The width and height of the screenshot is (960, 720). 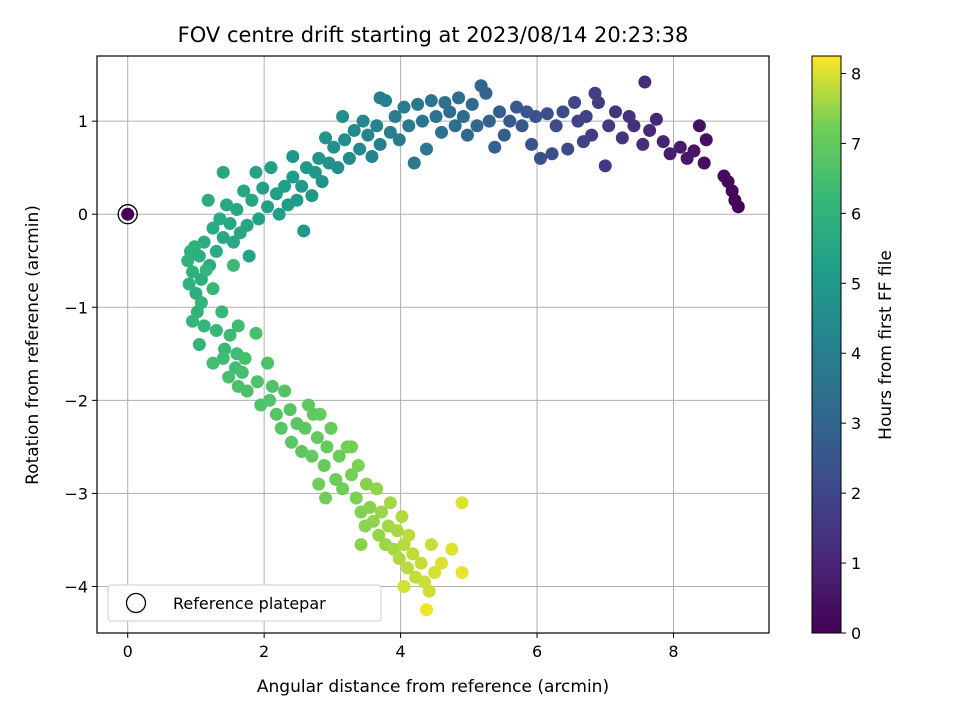 I want to click on y-axis-ticks: −4 −3 −2 −1 0 1, so click(x=80, y=354).